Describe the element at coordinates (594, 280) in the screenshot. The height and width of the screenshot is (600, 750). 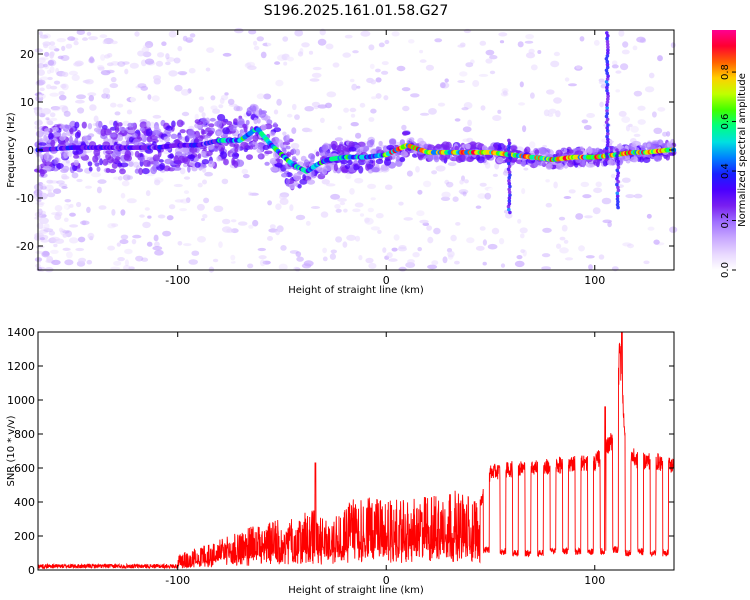
I see `spectrogram-xtick-label: 100` at that location.